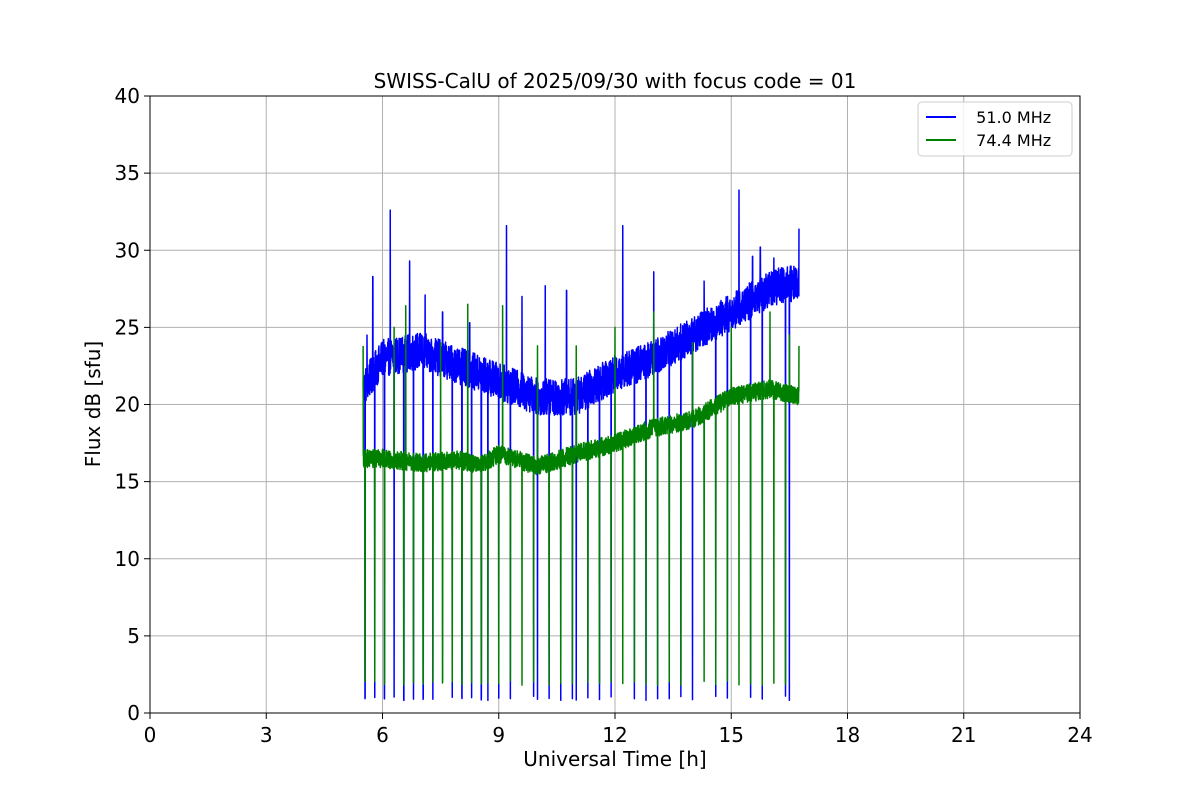 The height and width of the screenshot is (800, 1200). I want to click on y-tick-label: 0, so click(133, 713).